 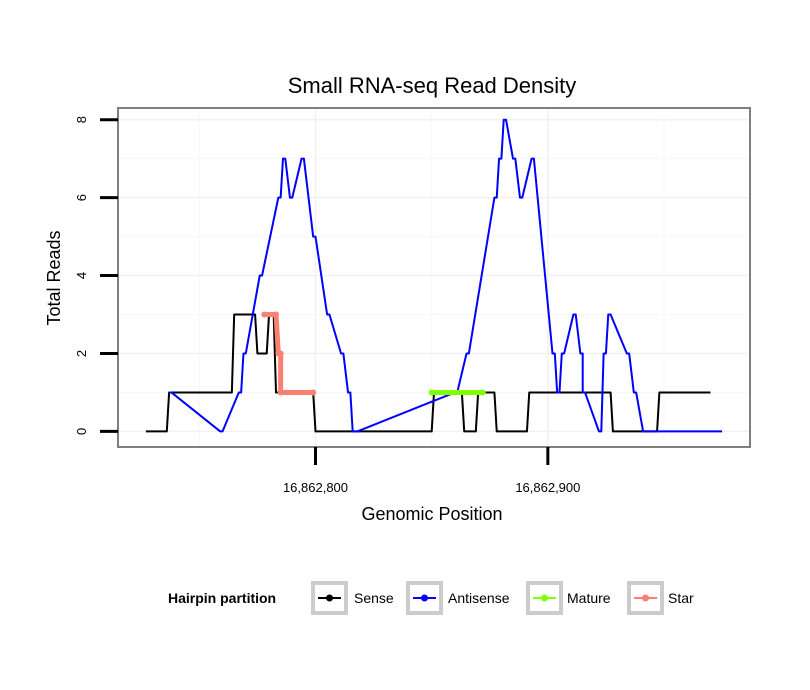 I want to click on y-tick-label: 4, so click(x=81, y=275).